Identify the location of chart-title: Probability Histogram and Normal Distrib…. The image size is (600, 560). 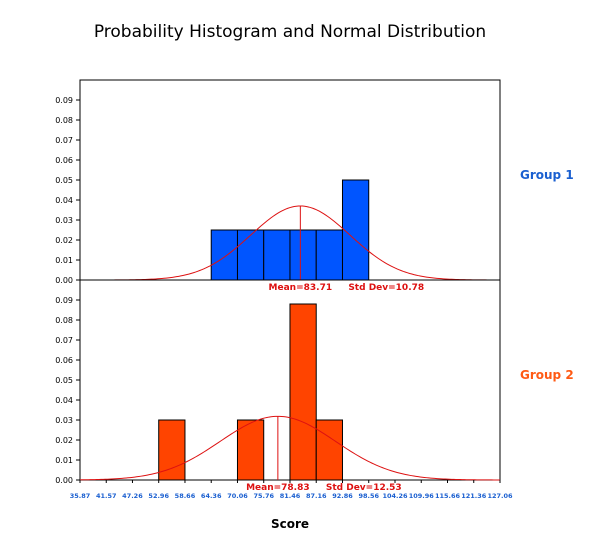
(290, 32).